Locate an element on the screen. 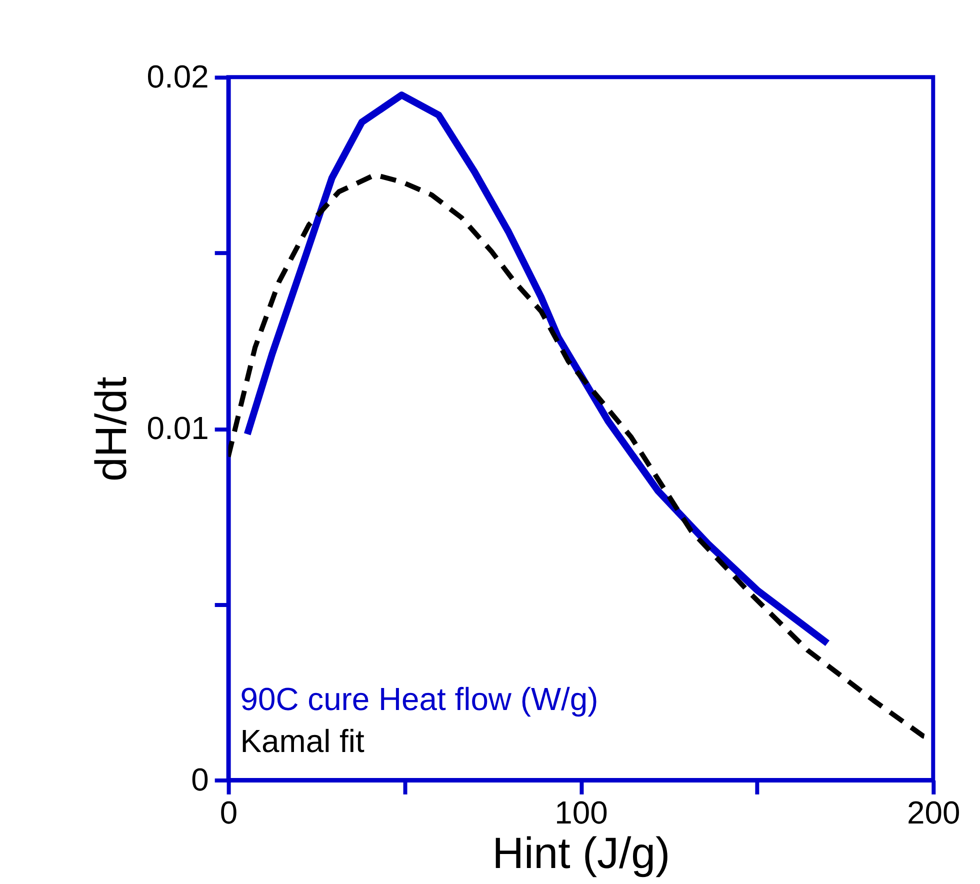 The image size is (980, 884). x-tick-label: 0 is located at coordinates (229, 812).